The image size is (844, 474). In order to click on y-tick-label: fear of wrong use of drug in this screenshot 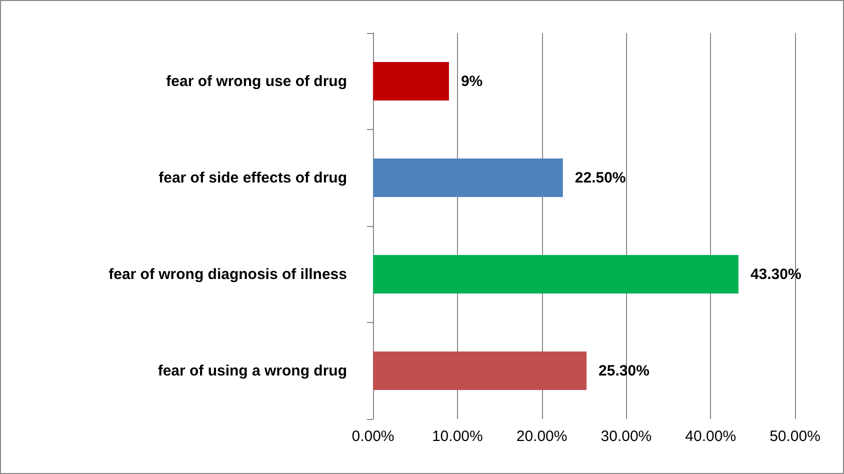, I will do `click(256, 81)`.